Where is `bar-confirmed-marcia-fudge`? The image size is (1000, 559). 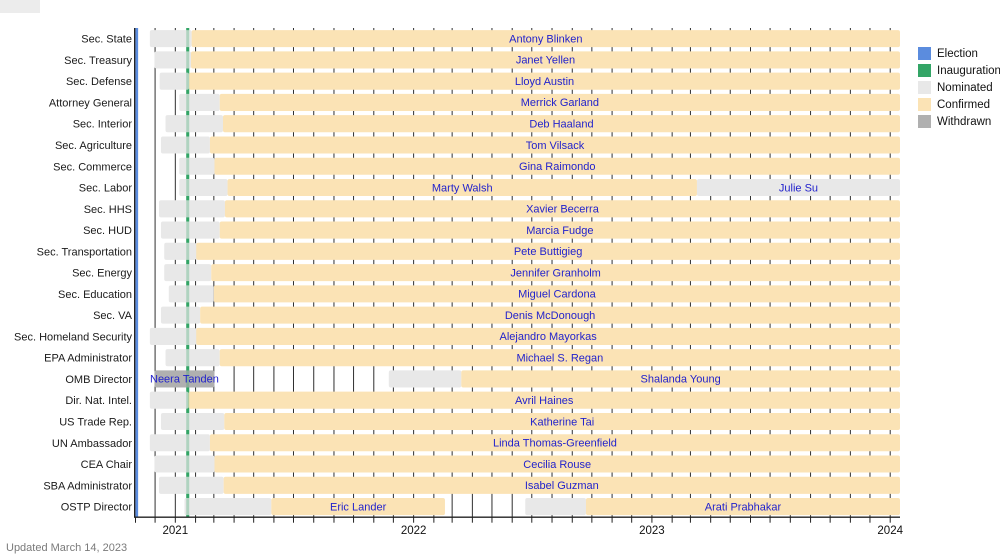 bar-confirmed-marcia-fudge is located at coordinates (559, 230).